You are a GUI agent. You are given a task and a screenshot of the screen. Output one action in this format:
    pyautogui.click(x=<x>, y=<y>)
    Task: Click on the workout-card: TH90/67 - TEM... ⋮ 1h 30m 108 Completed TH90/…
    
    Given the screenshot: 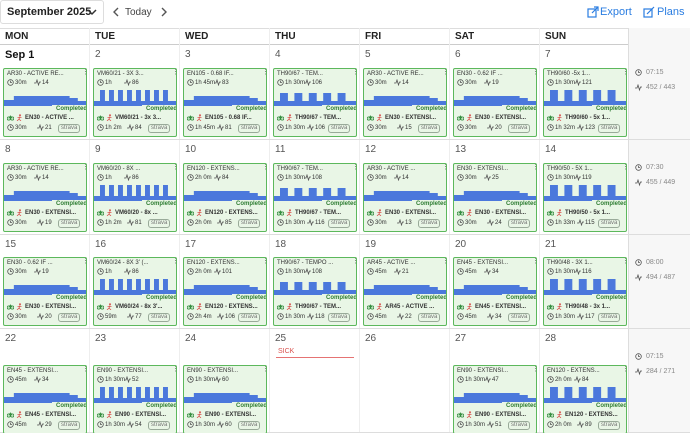 What is the action you would take?
    pyautogui.click(x=315, y=197)
    